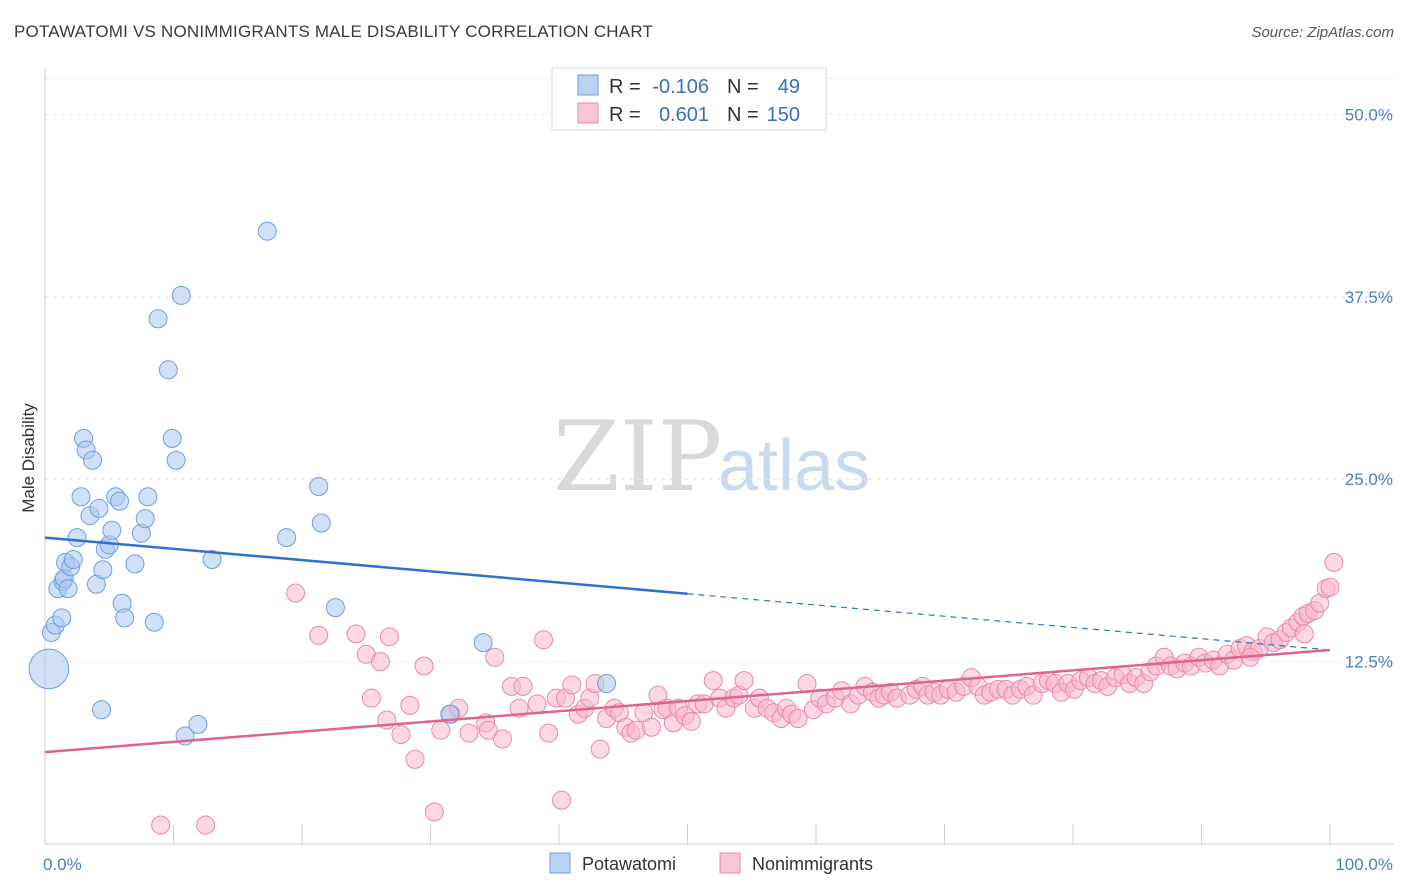  Describe the element at coordinates (794, 466) in the screenshot. I see `watermark-atlas: atlas` at that location.